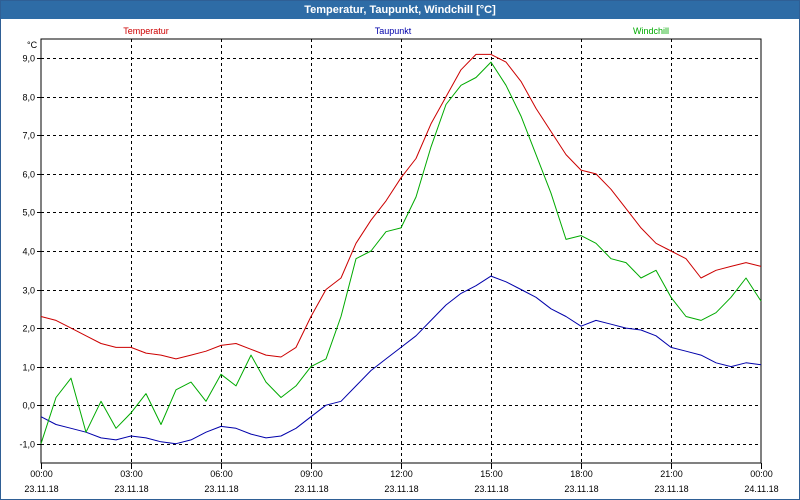 The height and width of the screenshot is (500, 800). I want to click on y-tick-label: -1,0, so click(27, 445).